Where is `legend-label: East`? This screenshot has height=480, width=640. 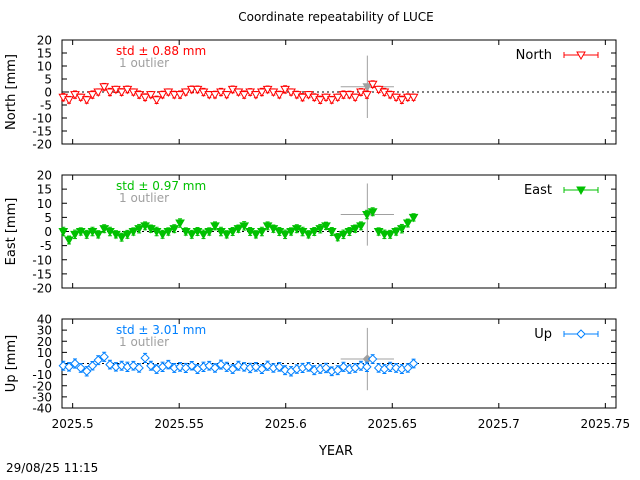 legend-label: East is located at coordinates (538, 190).